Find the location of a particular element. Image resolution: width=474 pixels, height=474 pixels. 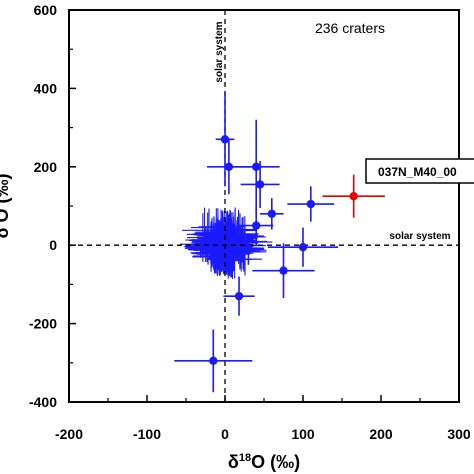

x-tick-label: 100 is located at coordinates (303, 434).